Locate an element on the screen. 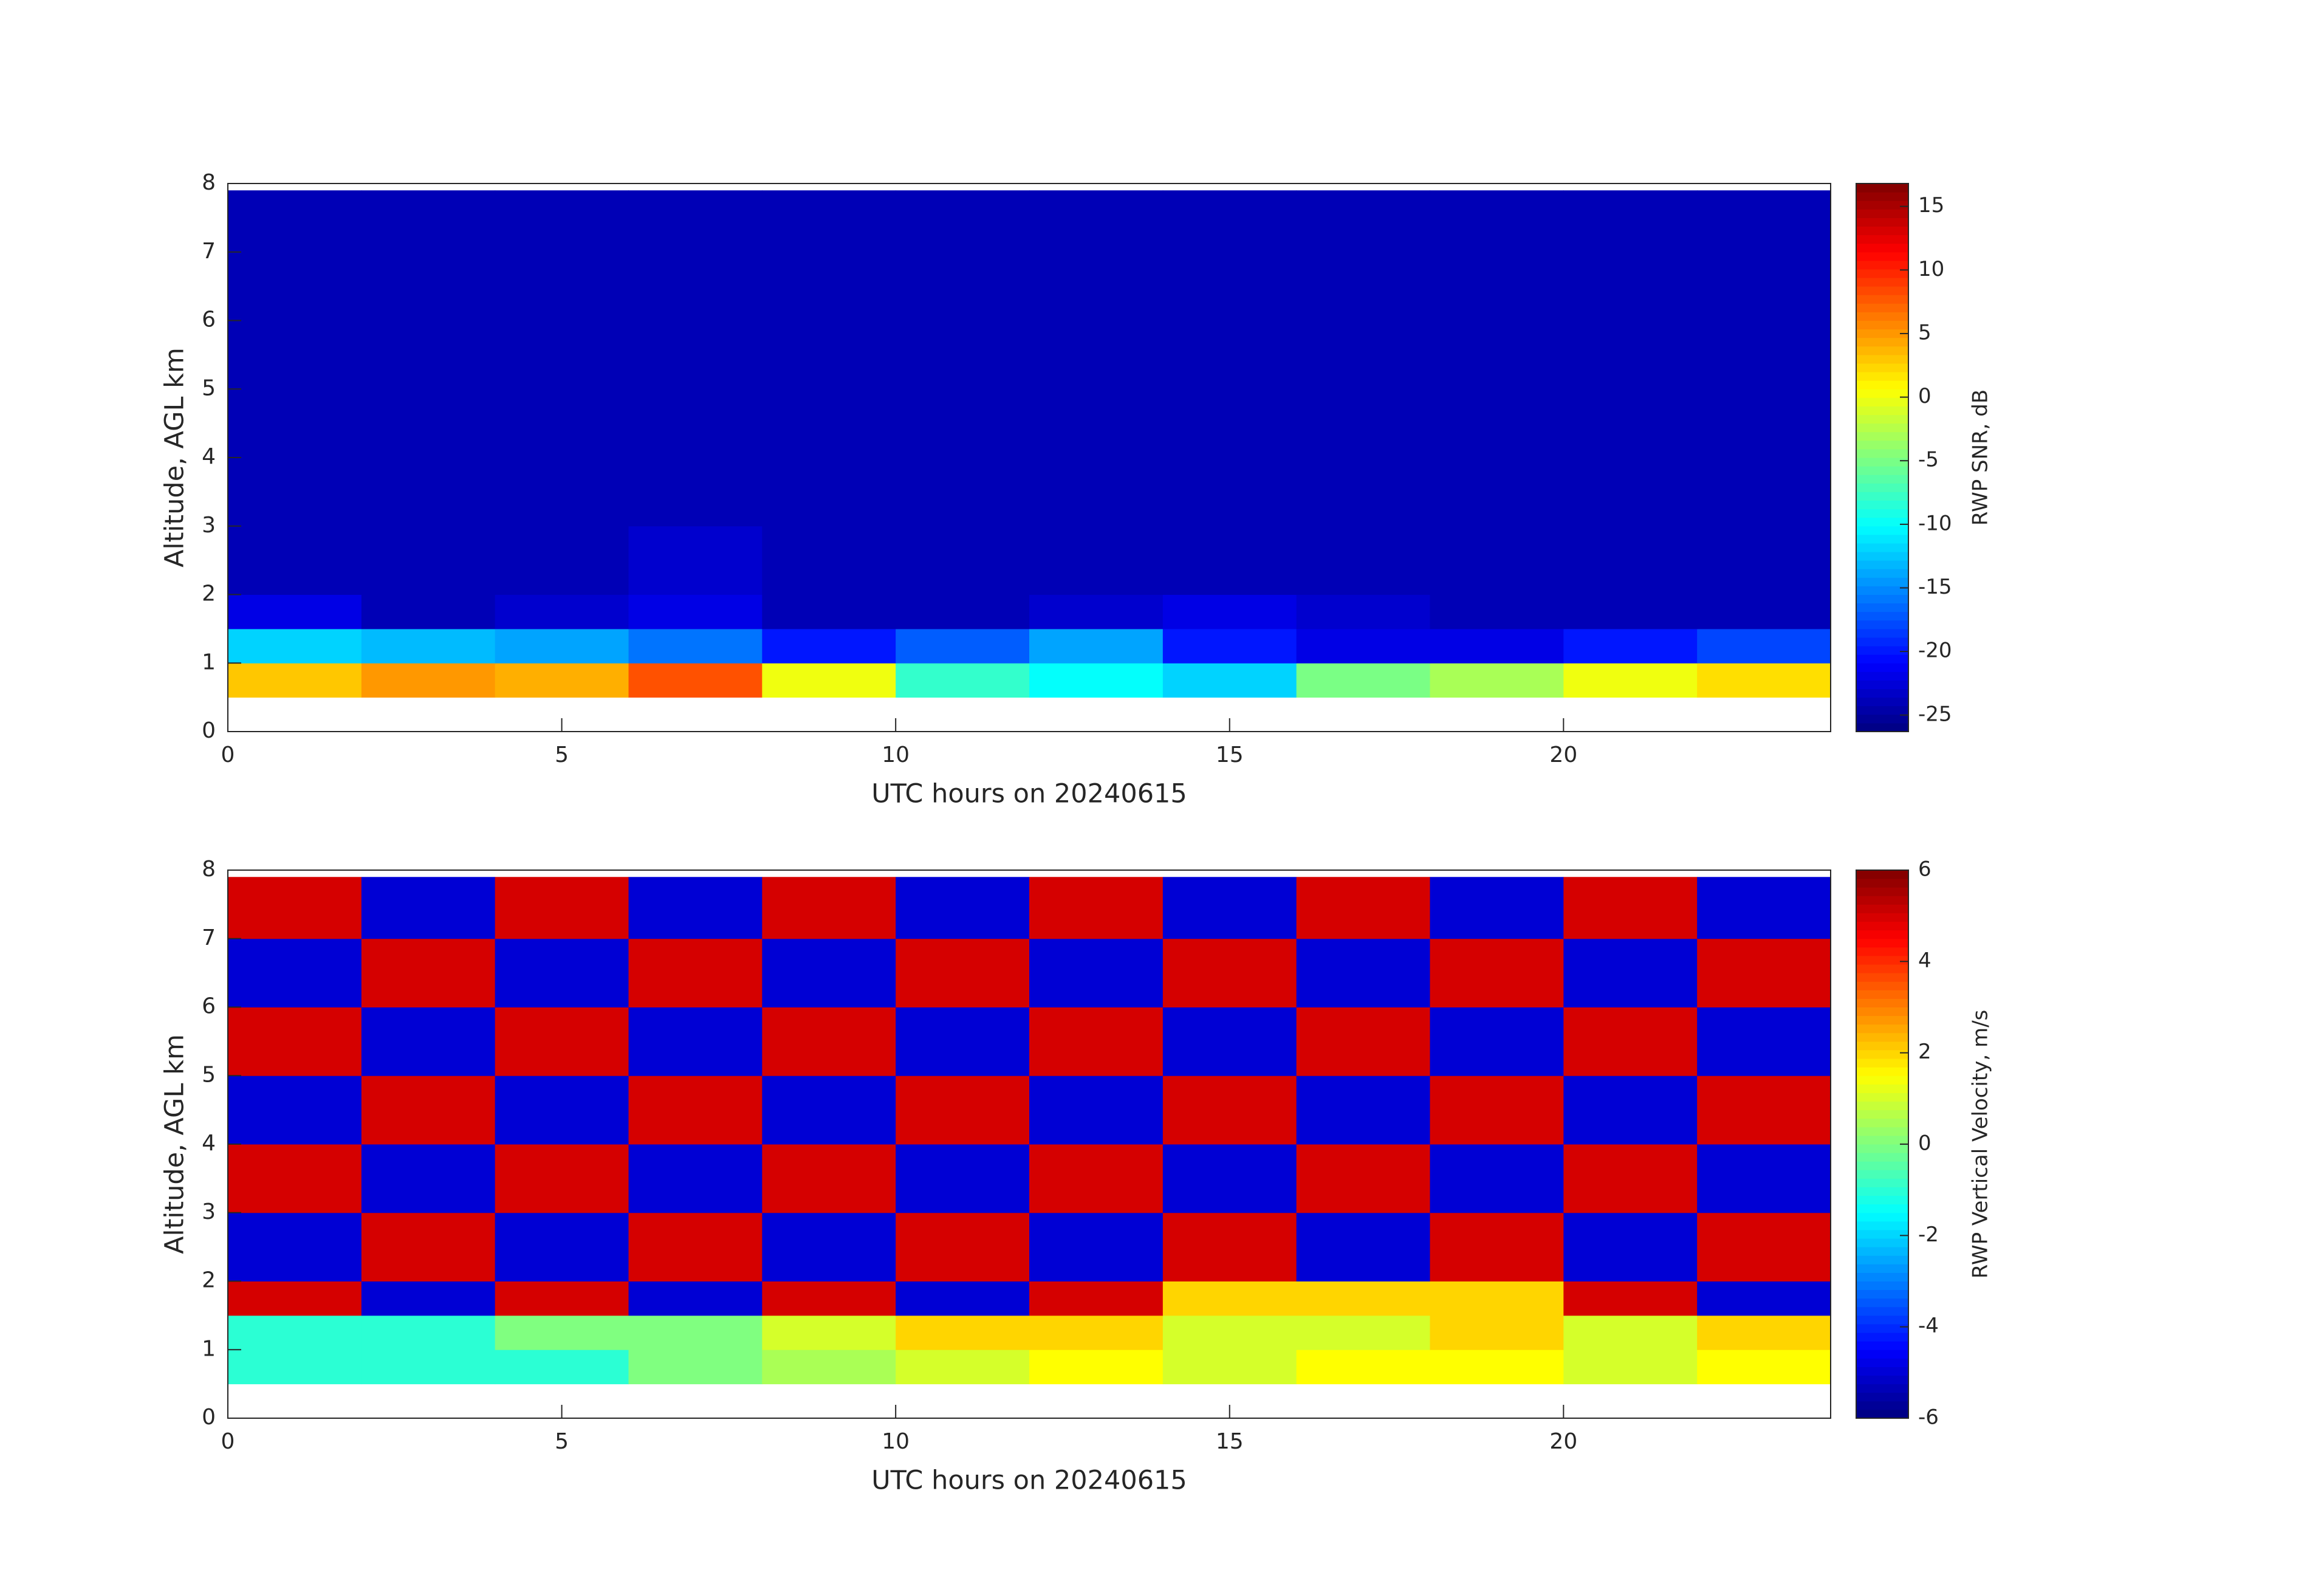 The width and height of the screenshot is (2324, 1595). colorbar-tick-label: 10 is located at coordinates (1931, 269).